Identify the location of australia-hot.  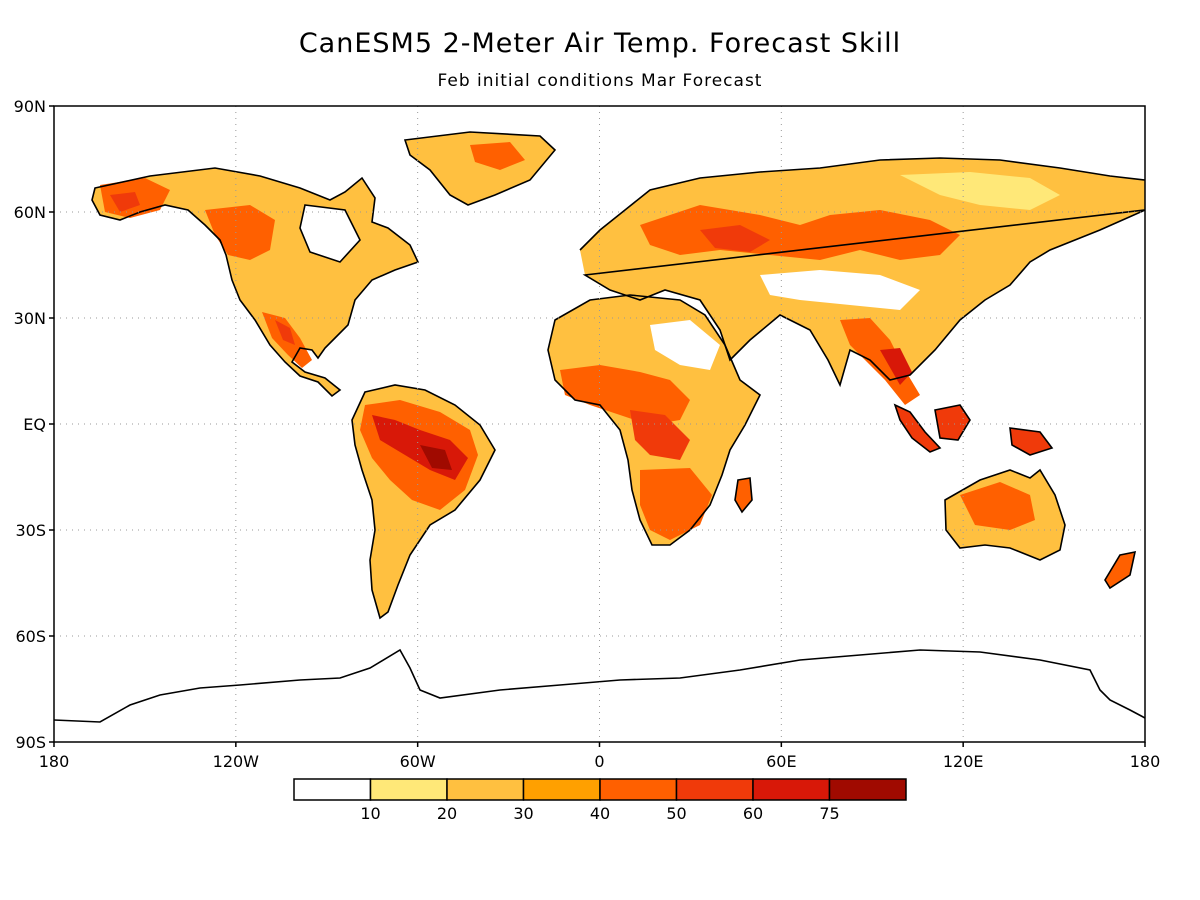
(997, 506).